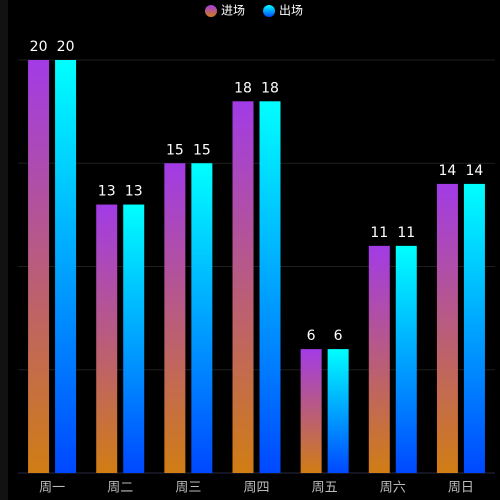 The width and height of the screenshot is (500, 500). Describe the element at coordinates (233, 11) in the screenshot. I see `legend-label: 进场` at that location.